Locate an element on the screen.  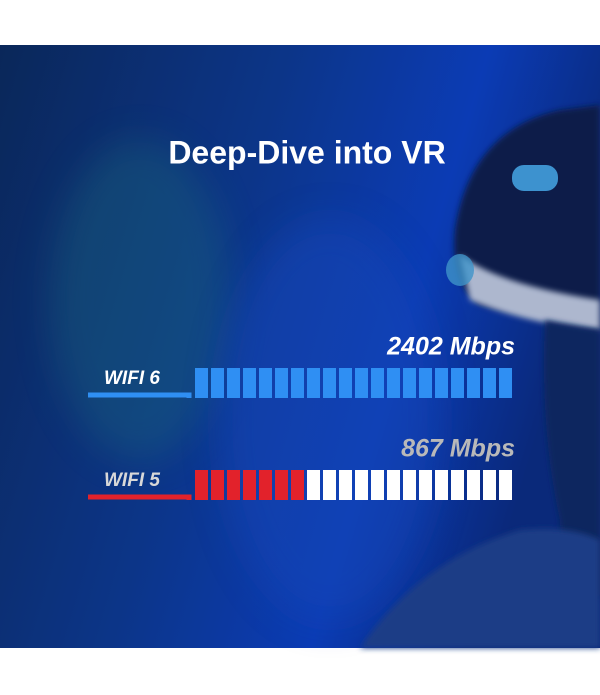
category-label: WIFI 6 is located at coordinates (132, 378).